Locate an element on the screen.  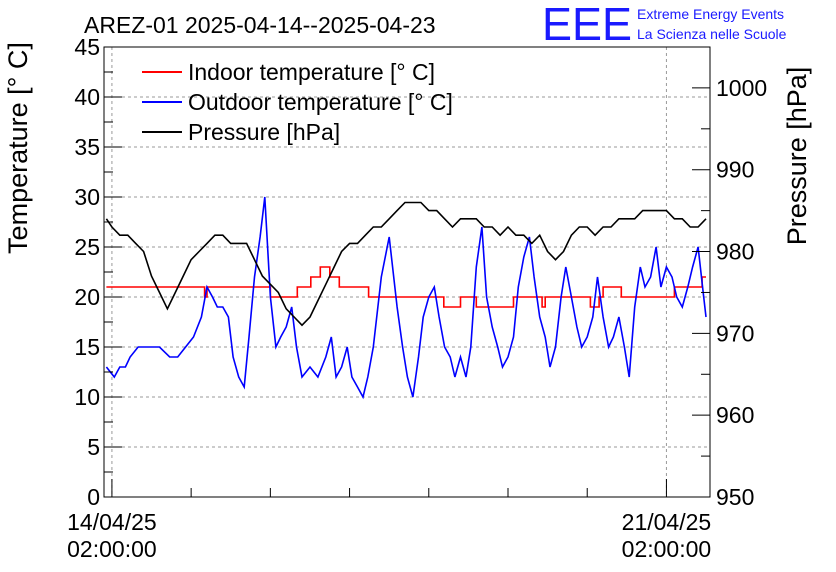
x-tick-label-date: 14/04/25 is located at coordinates (112, 522).